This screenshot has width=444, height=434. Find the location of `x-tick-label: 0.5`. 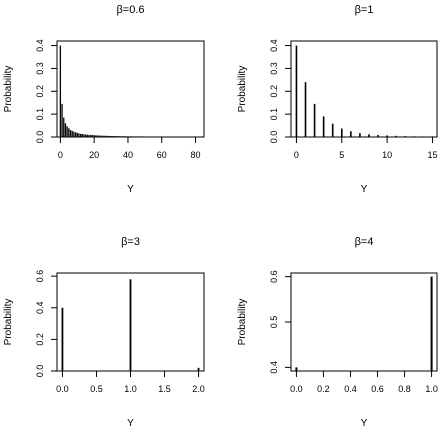

x-tick-label: 0.5 is located at coordinates (96, 389).